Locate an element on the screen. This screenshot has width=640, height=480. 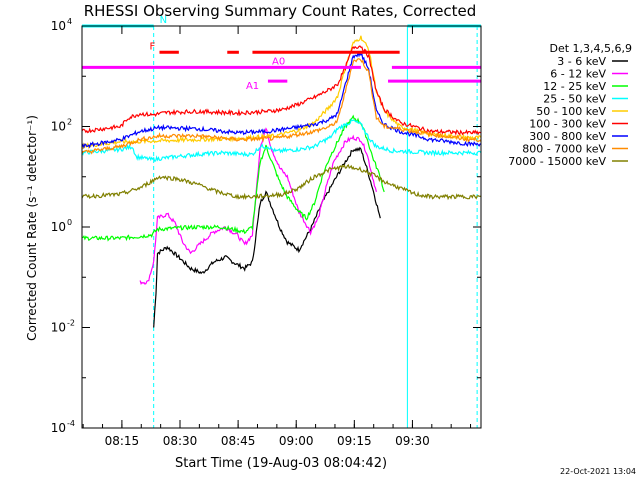
legend-label: 50 - 100 keV is located at coordinates (571, 111).